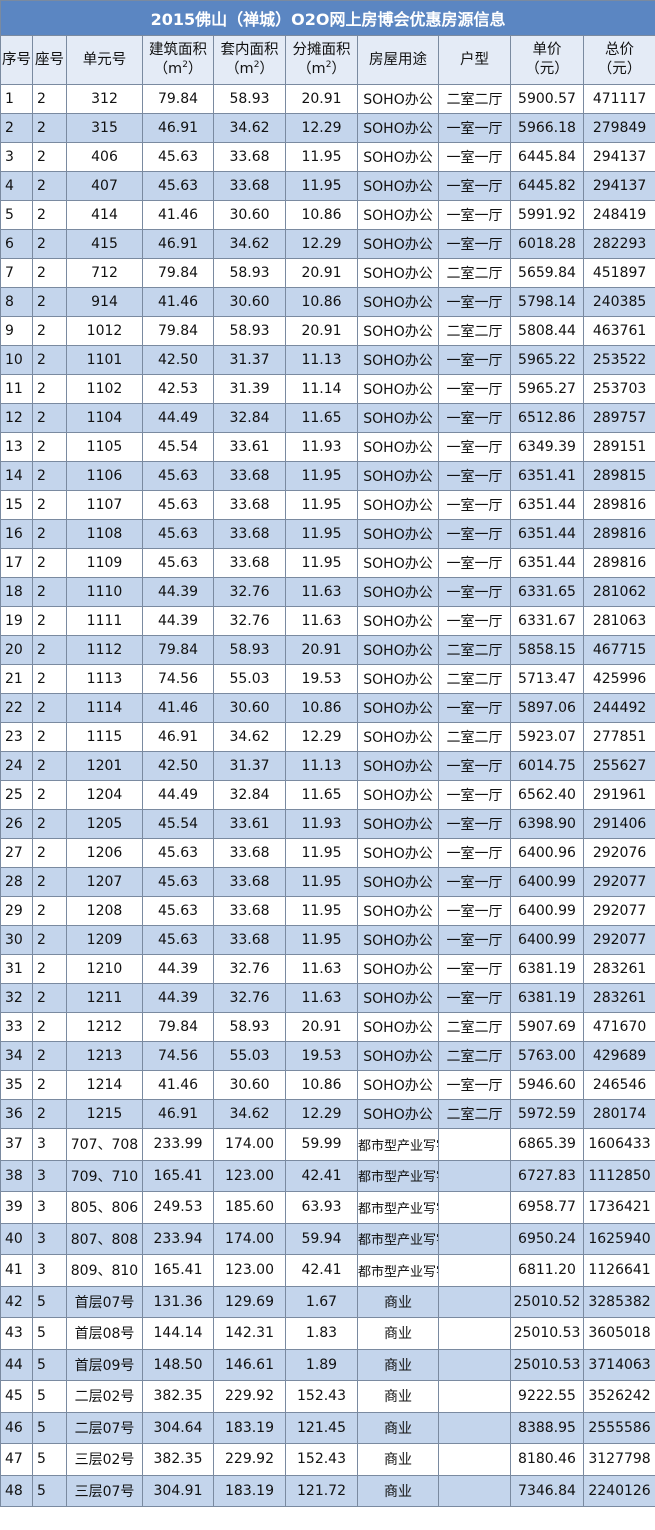  I want to click on cell-total-price: 2555586, so click(618, 1427).